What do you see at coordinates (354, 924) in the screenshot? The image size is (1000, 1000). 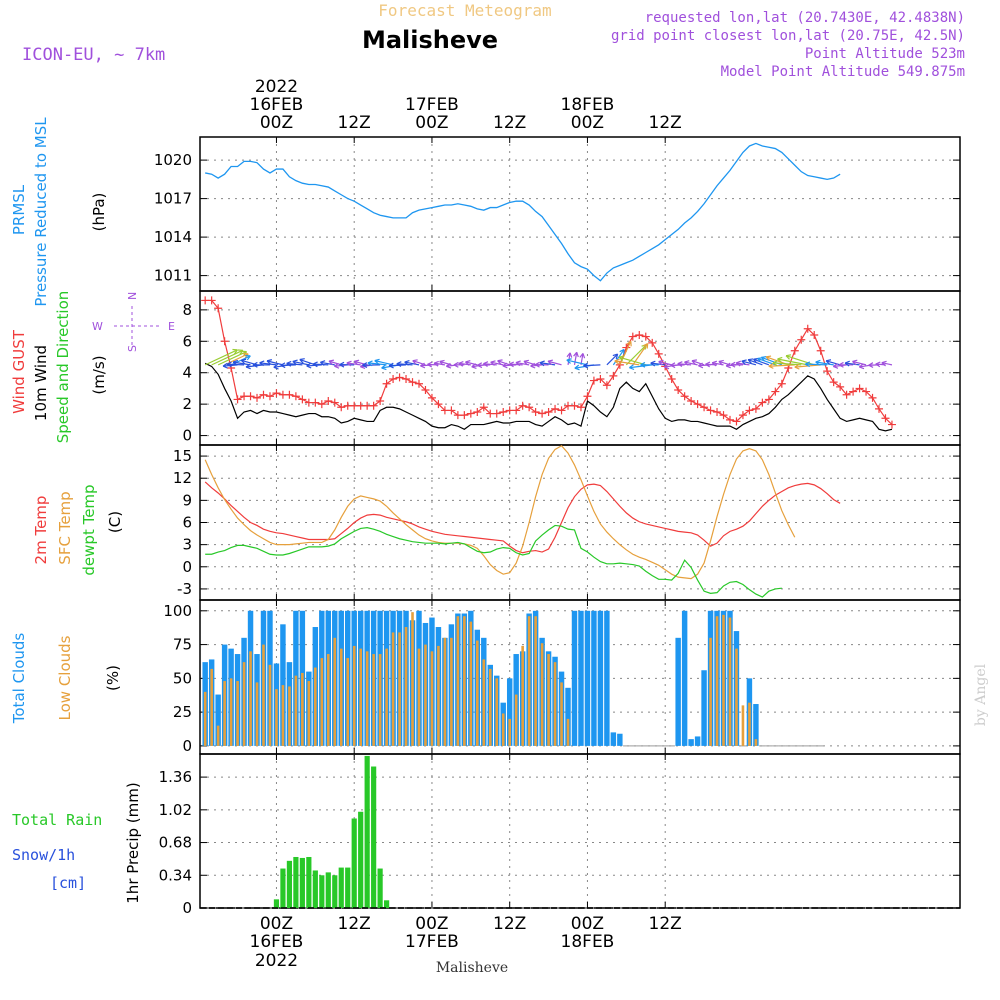 I see `bottom-time-label: 12Z` at bounding box center [354, 924].